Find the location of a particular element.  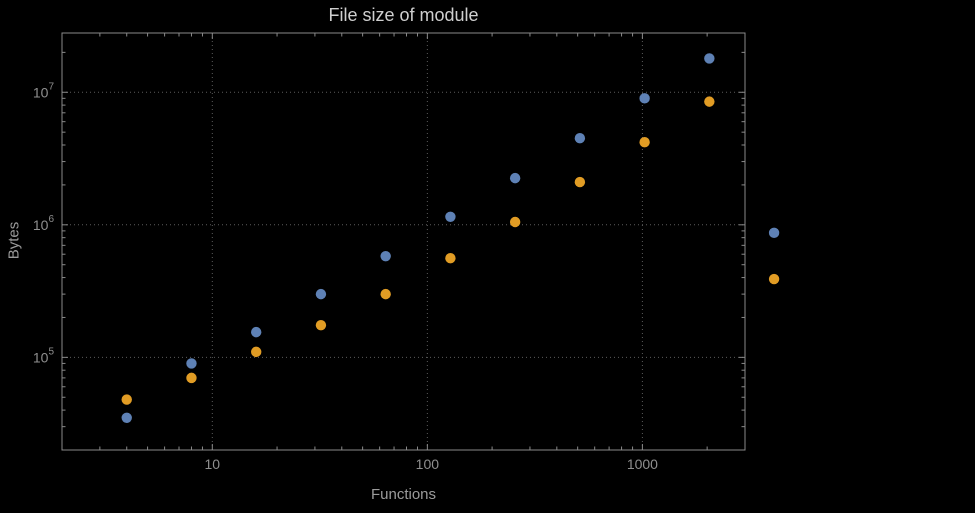

y-axis-label: Bytes is located at coordinates (14, 240).